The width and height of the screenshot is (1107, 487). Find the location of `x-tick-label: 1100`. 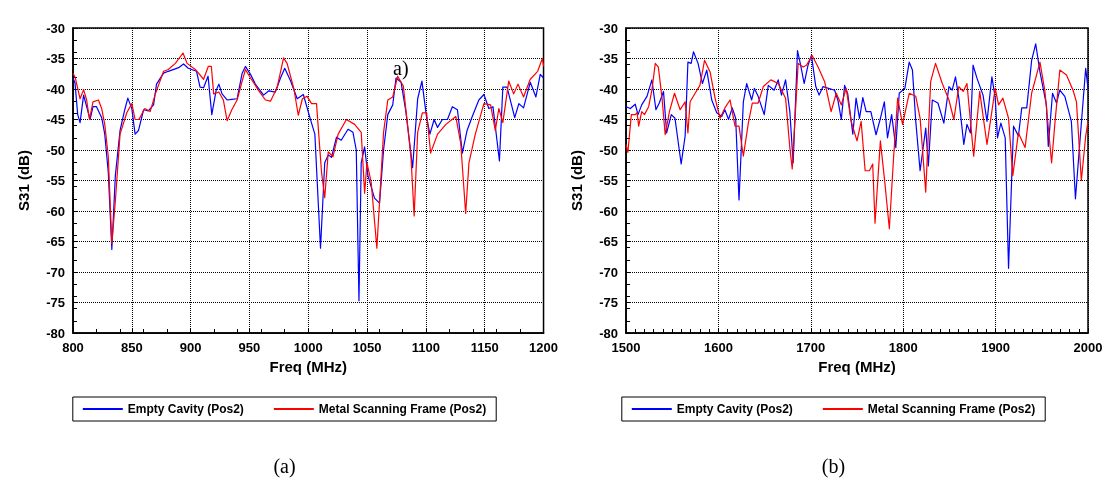

x-tick-label: 1100 is located at coordinates (426, 347).